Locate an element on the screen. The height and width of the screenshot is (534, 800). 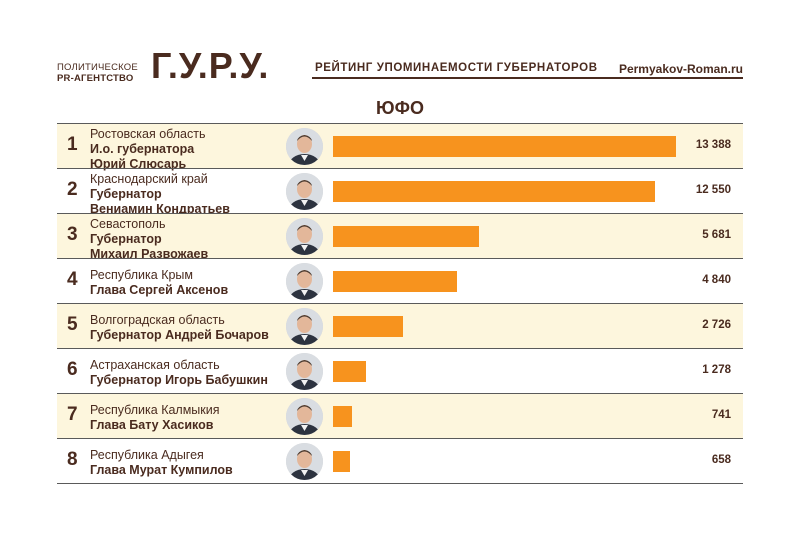
rank-number: 6 is located at coordinates (72, 369).